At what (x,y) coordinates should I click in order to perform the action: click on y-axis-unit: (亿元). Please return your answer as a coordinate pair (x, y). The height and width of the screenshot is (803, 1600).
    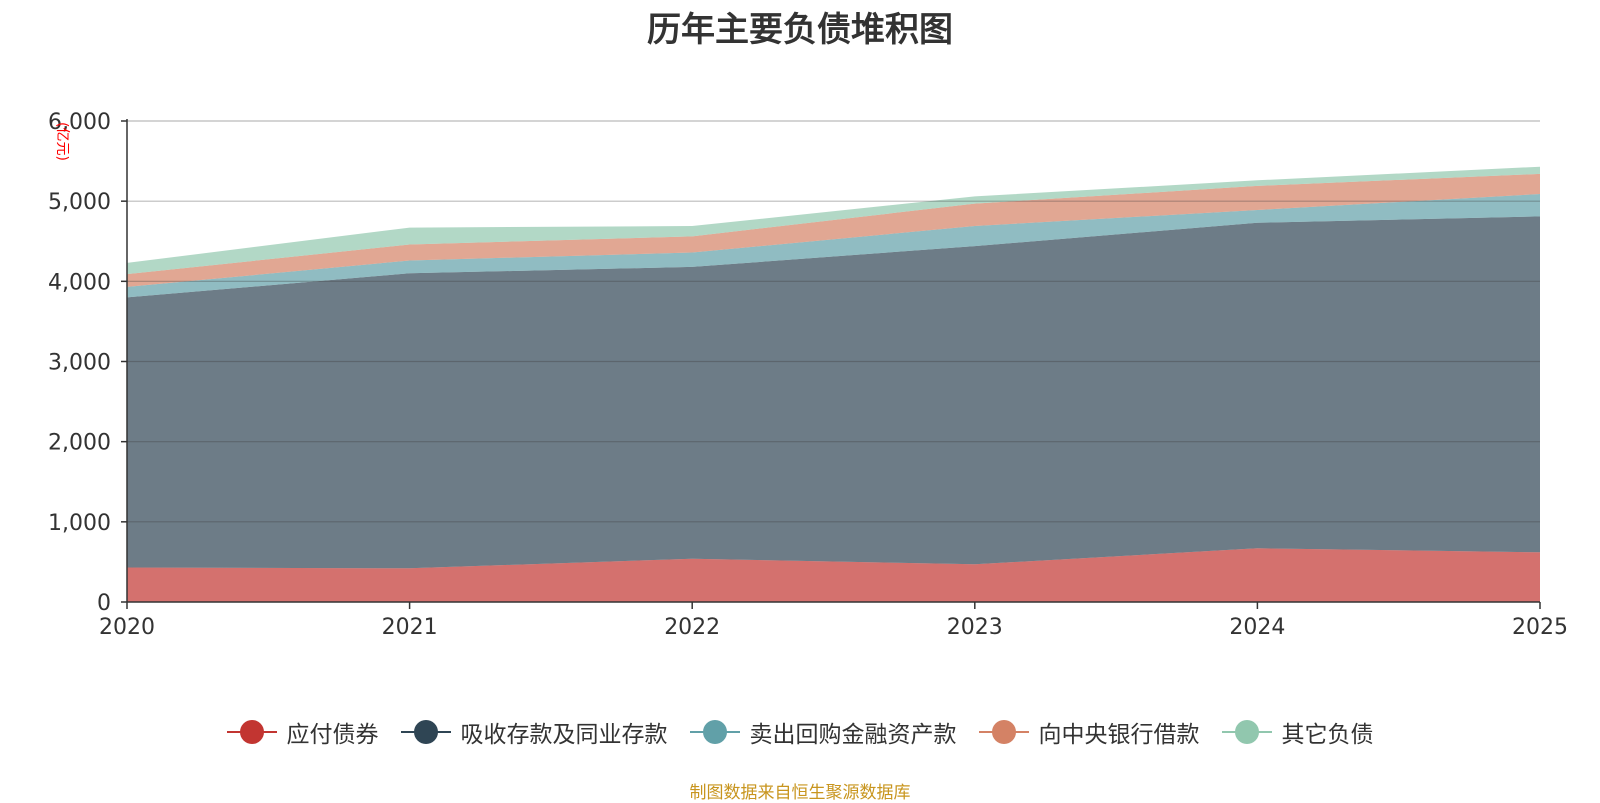
    Looking at the image, I should click on (62, 141).